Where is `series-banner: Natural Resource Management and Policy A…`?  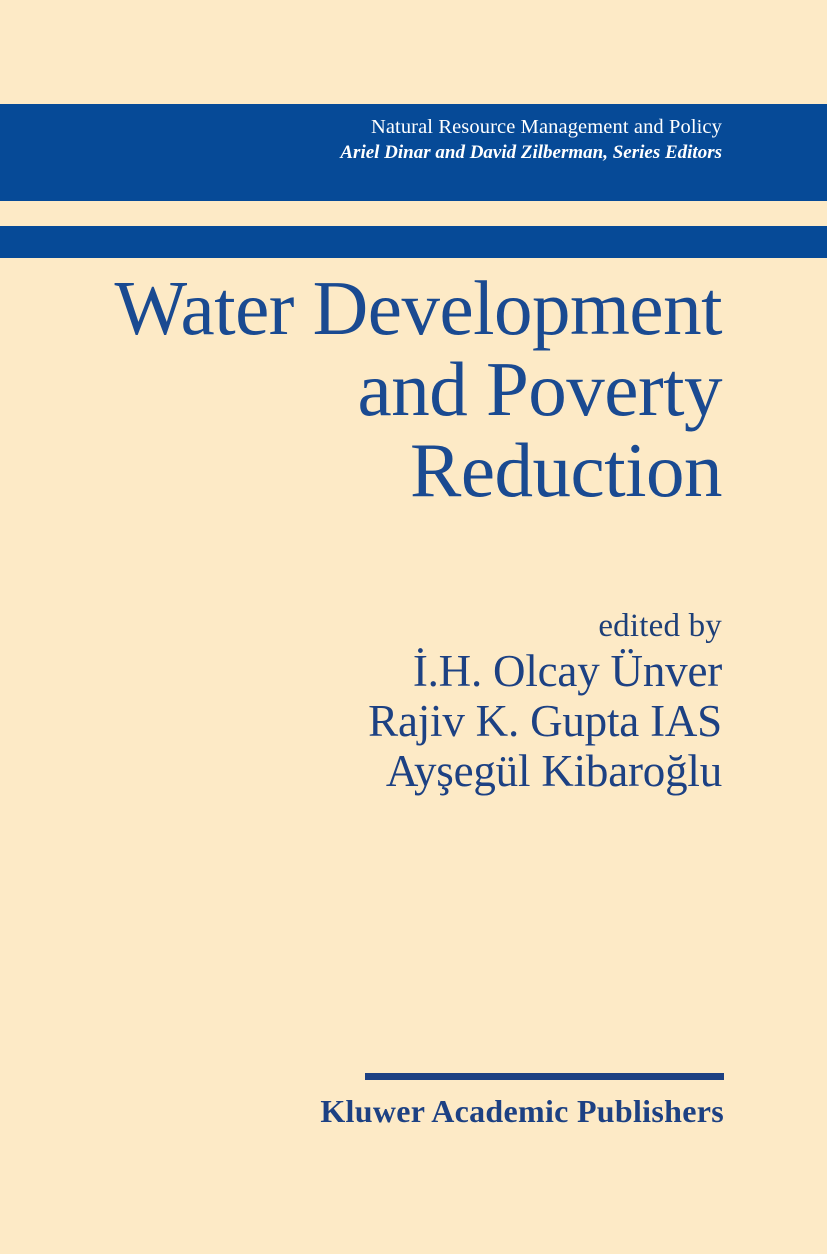
series-banner: Natural Resource Management and Policy A… is located at coordinates (413, 152).